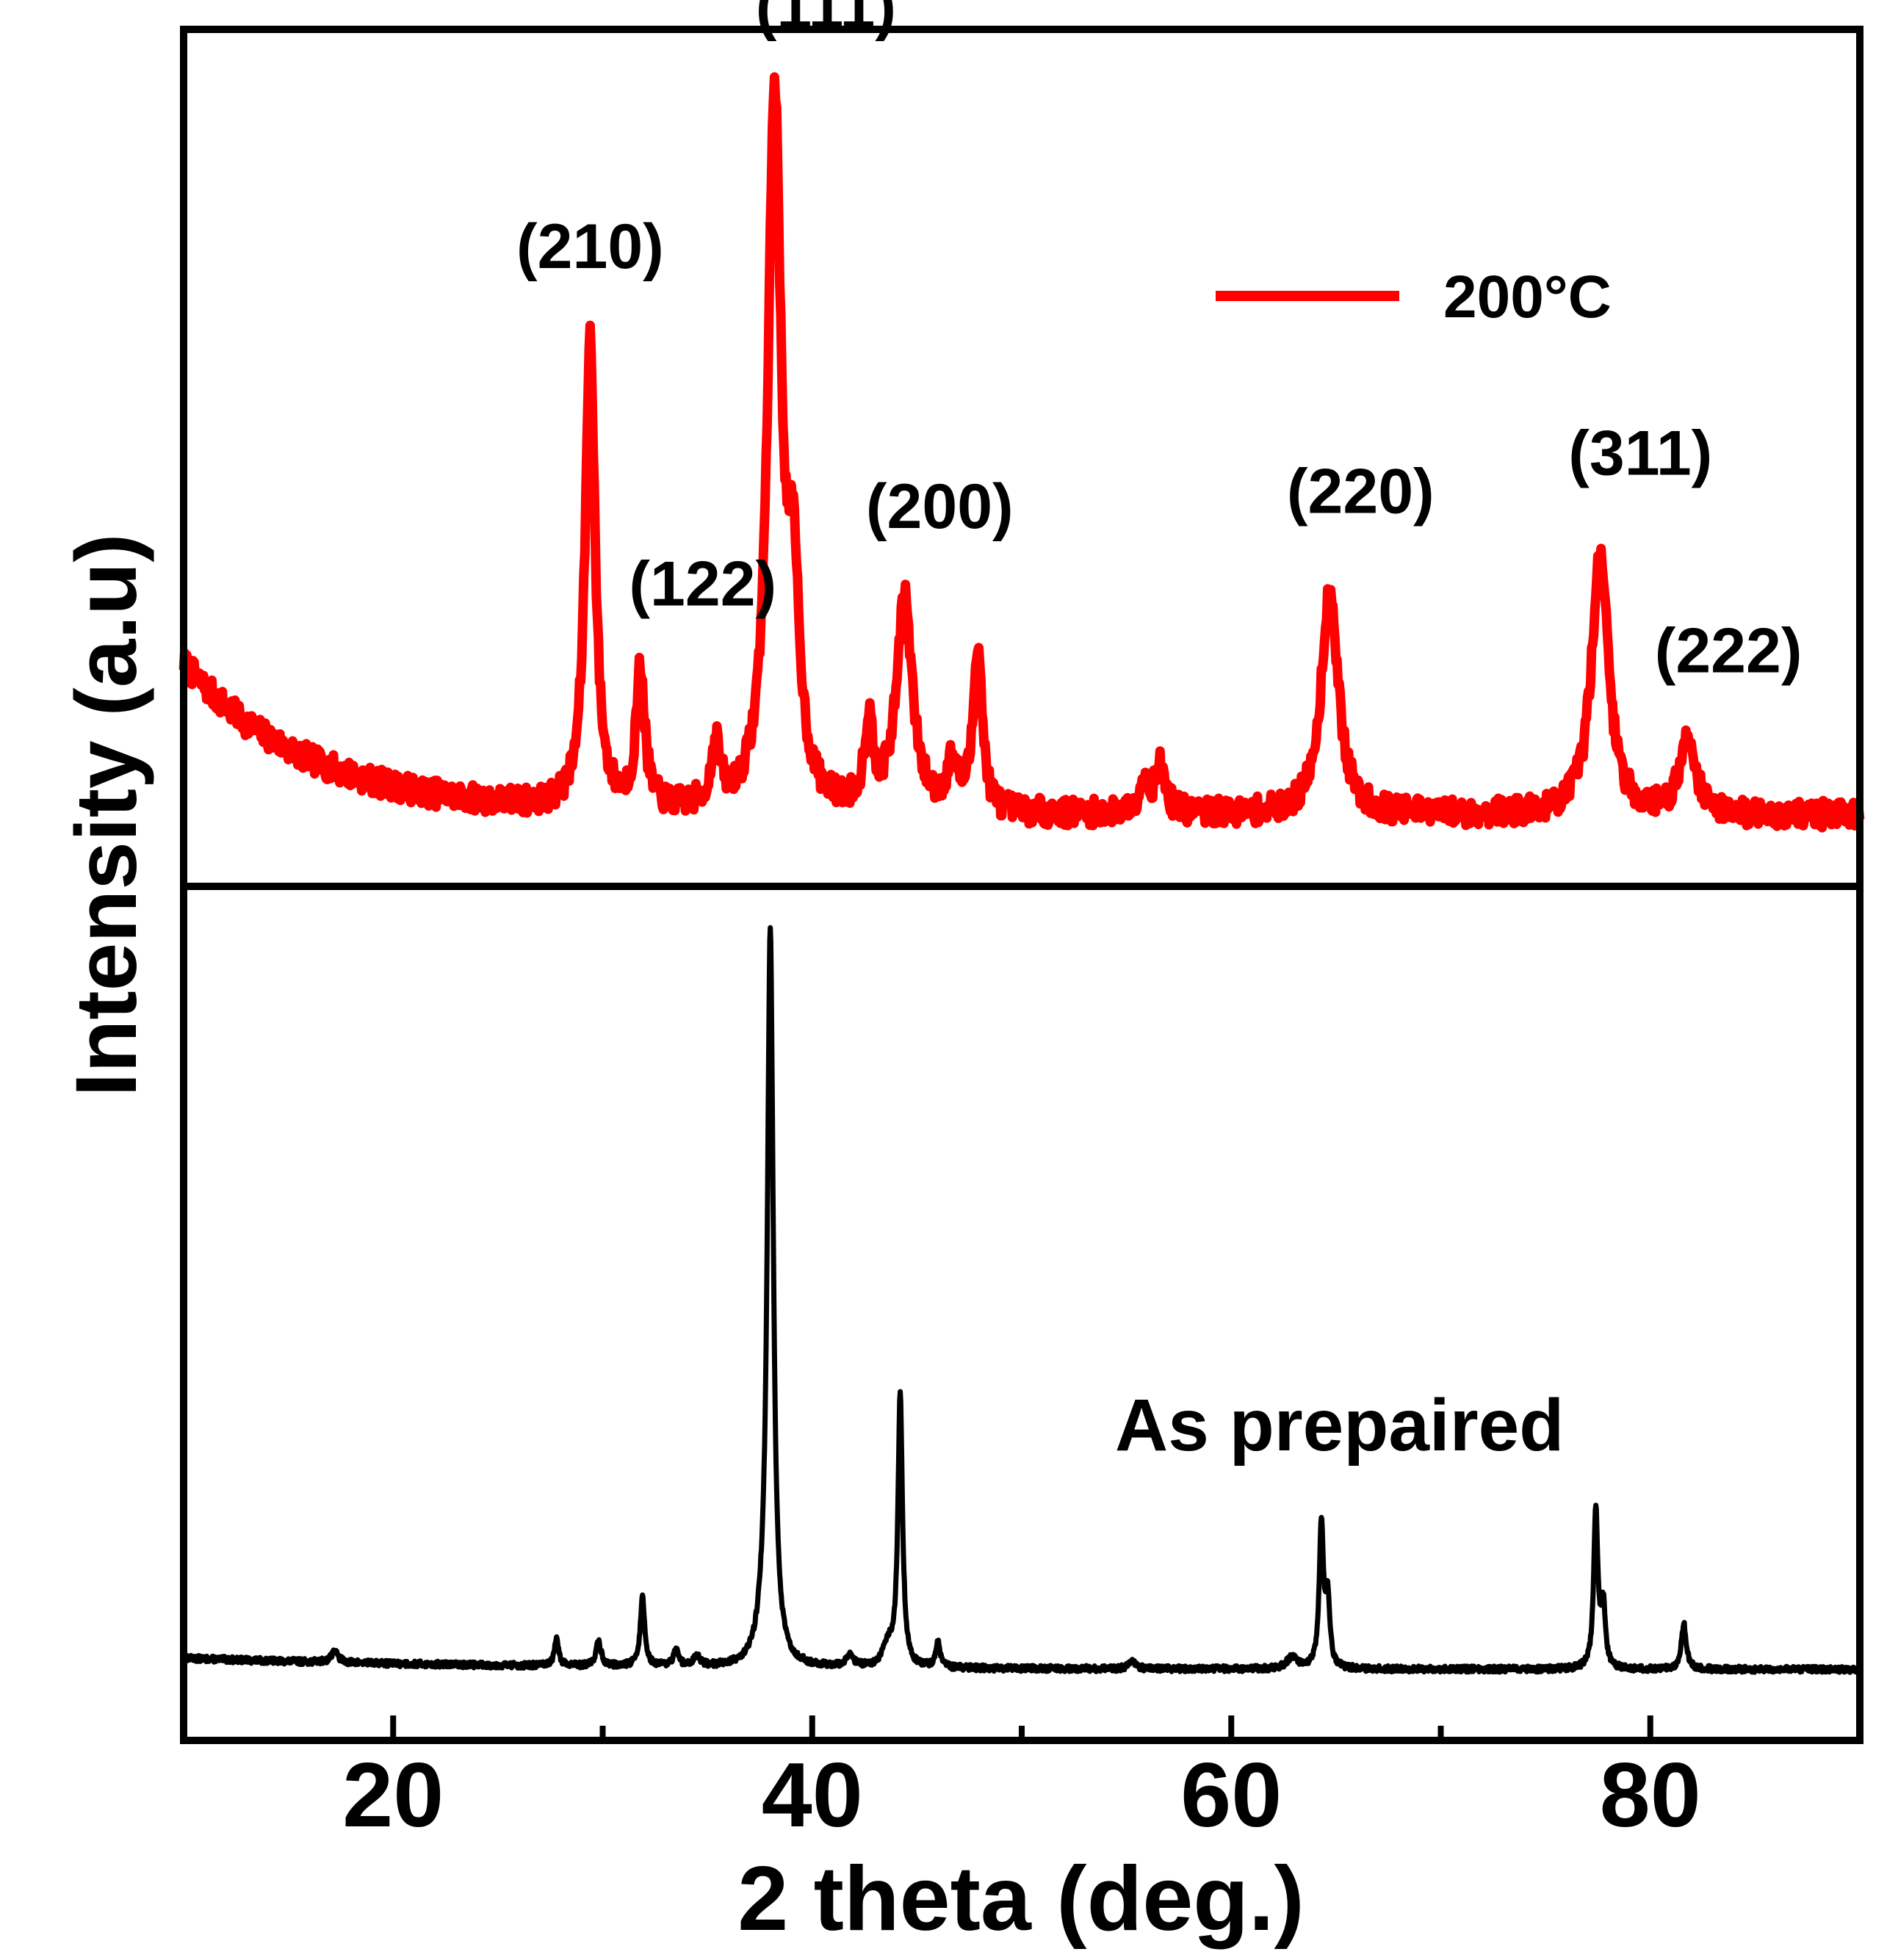  What do you see at coordinates (826, 21) in the screenshot?
I see `peak-label: (111)` at bounding box center [826, 21].